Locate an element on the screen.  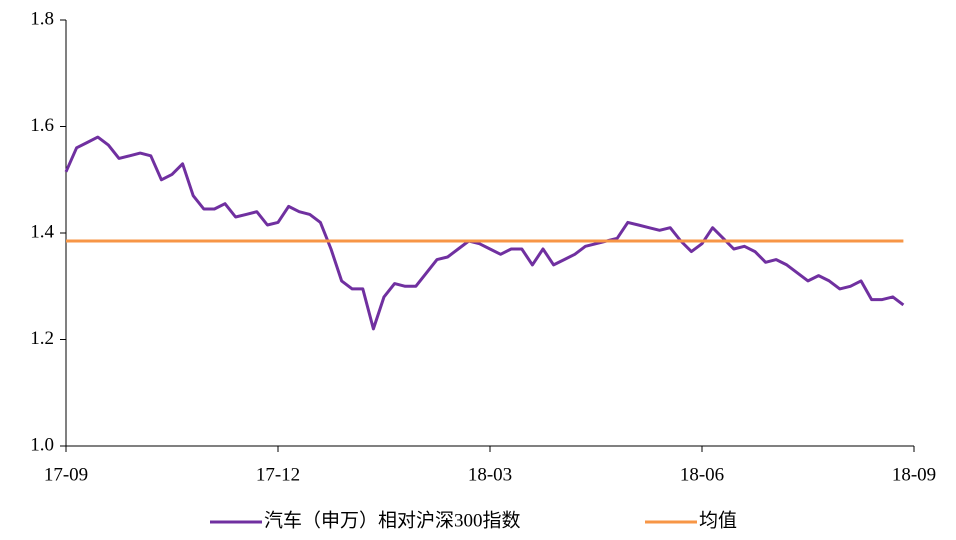
y-tick-label: 1.6 is located at coordinates (42, 125).